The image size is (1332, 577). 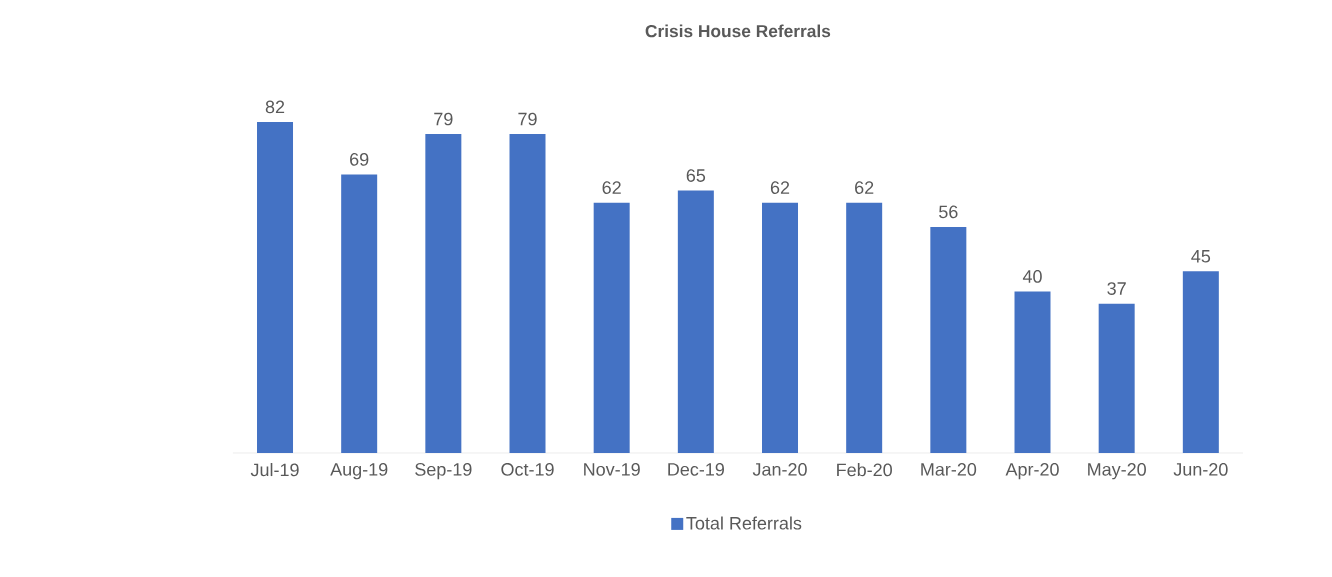 I want to click on x-tick-label: Aug-19, so click(x=359, y=471).